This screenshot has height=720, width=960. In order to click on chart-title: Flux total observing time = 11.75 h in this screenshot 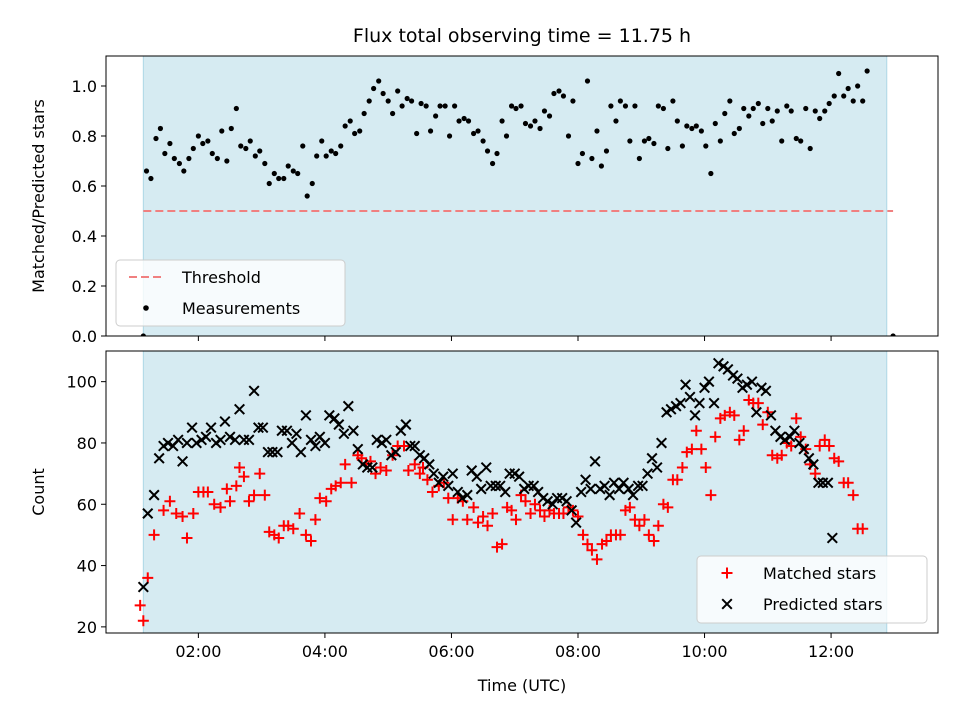, I will do `click(522, 36)`.